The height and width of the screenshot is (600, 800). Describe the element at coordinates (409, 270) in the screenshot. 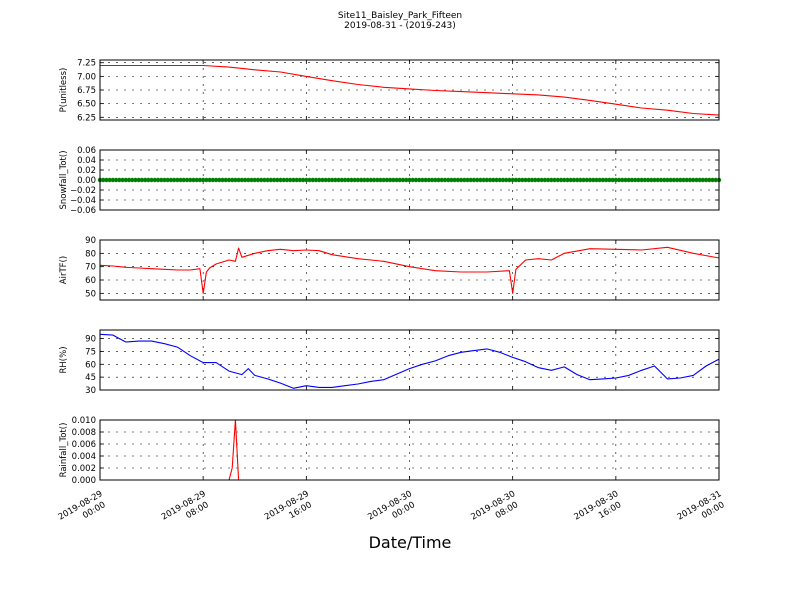

I see `plot-frame` at that location.